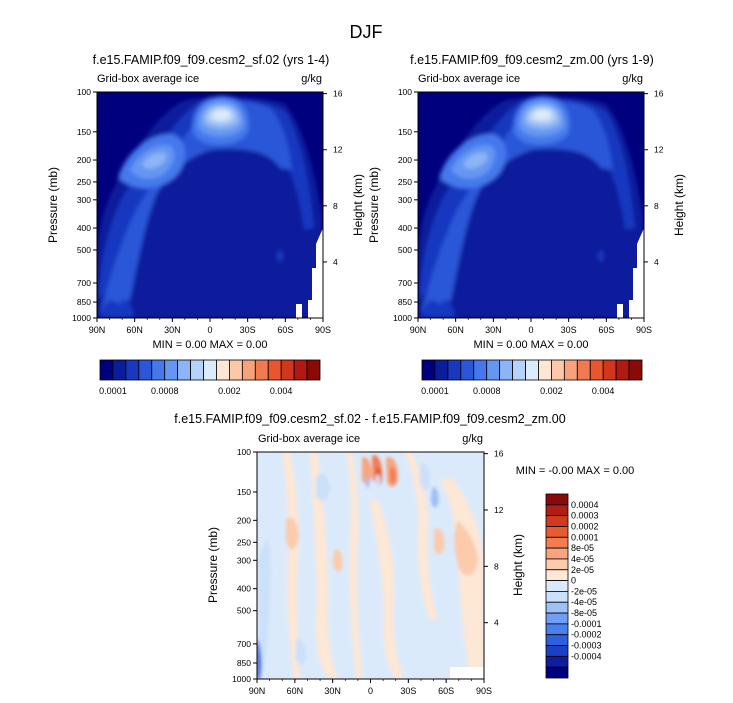 The height and width of the screenshot is (703, 733). Describe the element at coordinates (405, 283) in the screenshot. I see `panel-1-y-tick-label: 700` at that location.